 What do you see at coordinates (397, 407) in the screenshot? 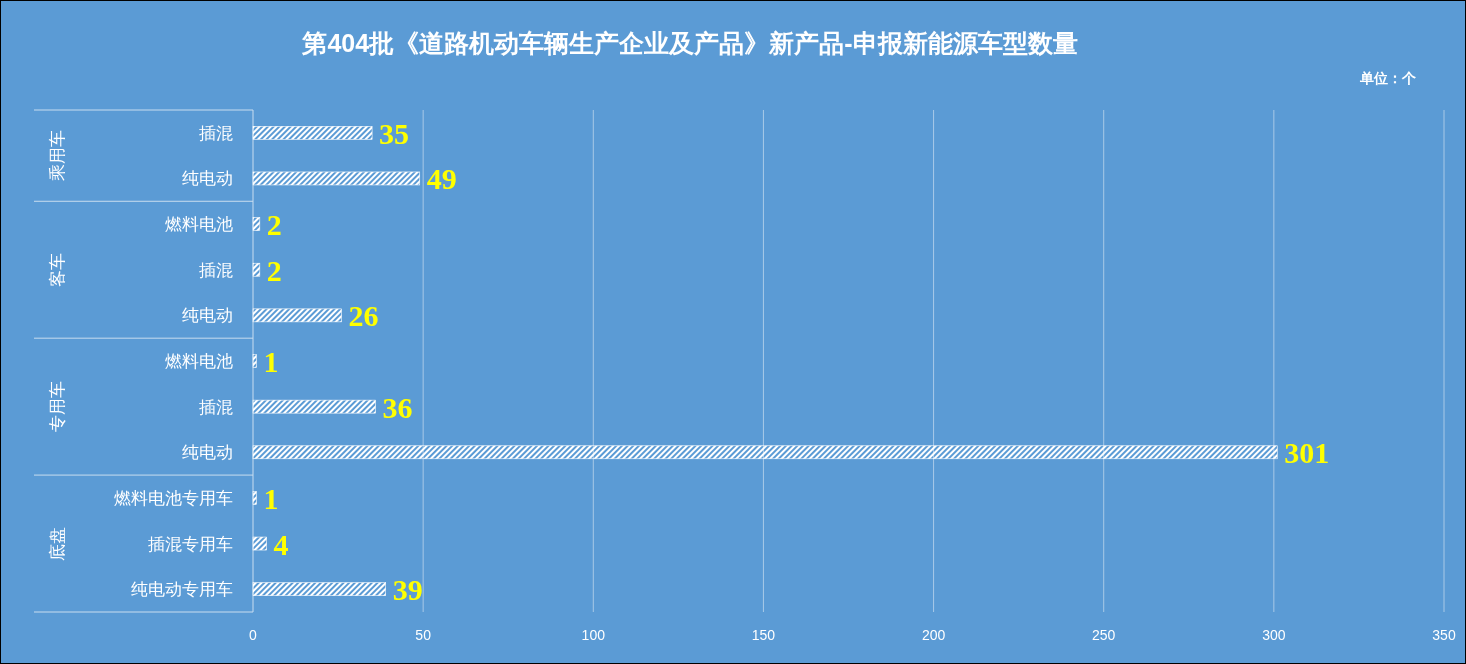
I see `data-label: 36` at bounding box center [397, 407].